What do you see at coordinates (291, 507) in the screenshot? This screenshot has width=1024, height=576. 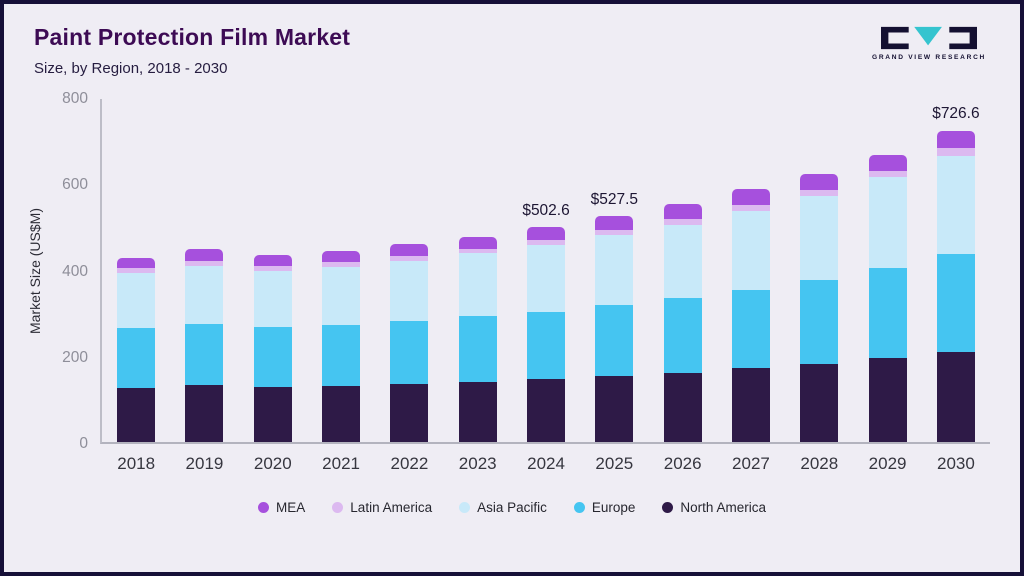 I see `legend-label: MEA` at bounding box center [291, 507].